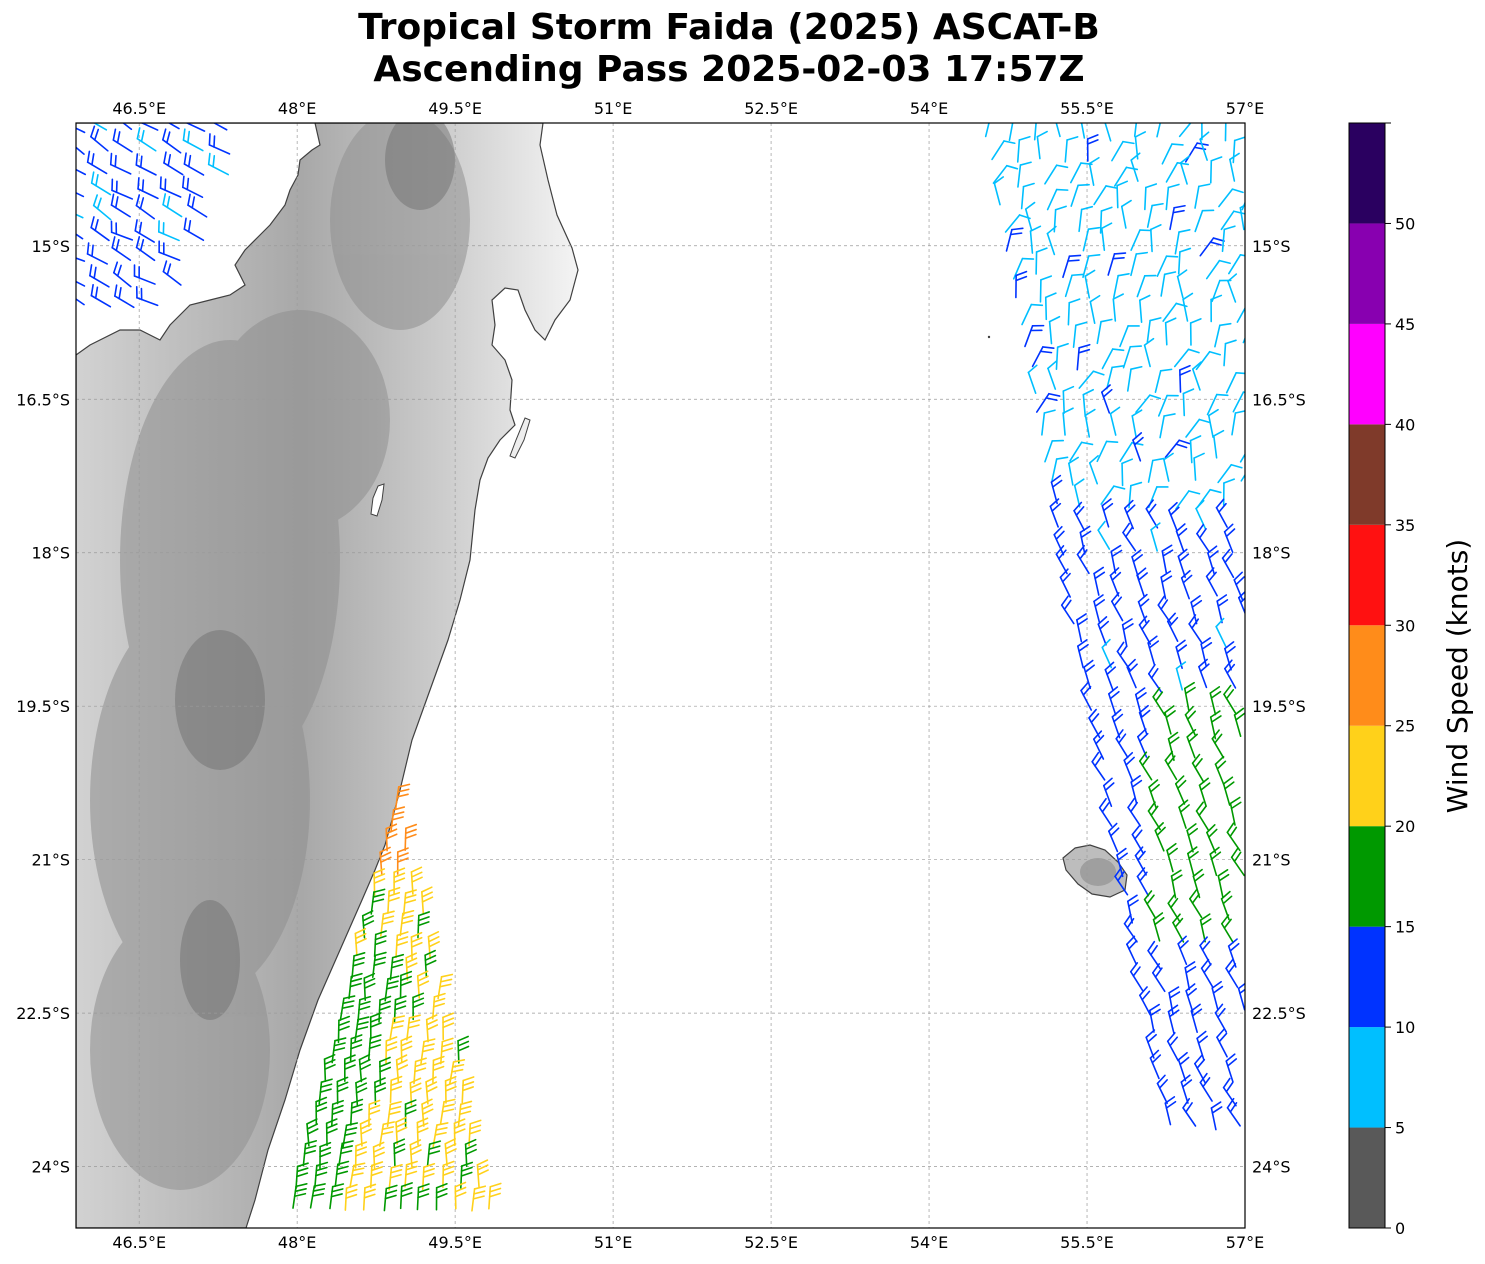  What do you see at coordinates (1279, 399) in the screenshot?
I see `lat-tick-label: 16.5°S` at bounding box center [1279, 399].